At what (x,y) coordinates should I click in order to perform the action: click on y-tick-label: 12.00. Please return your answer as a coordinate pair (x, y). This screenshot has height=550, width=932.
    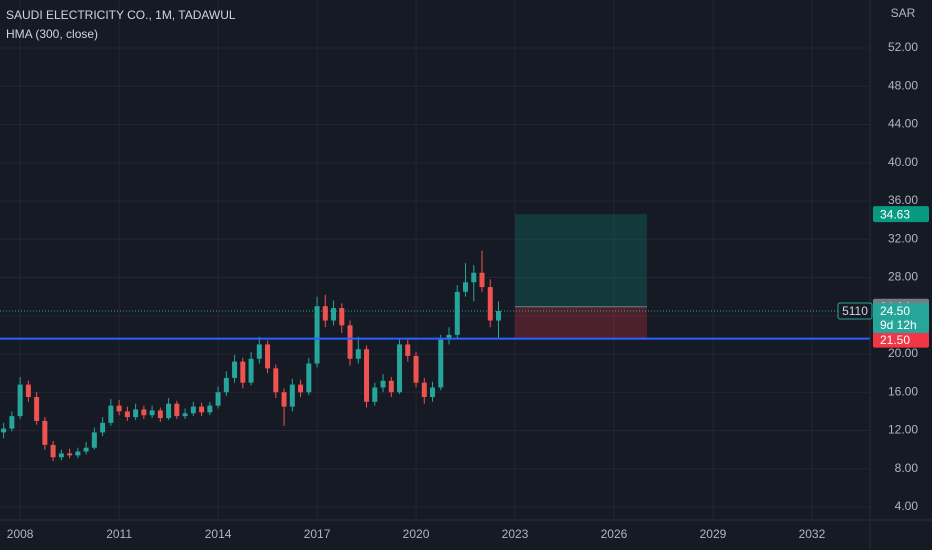
    Looking at the image, I should click on (903, 430).